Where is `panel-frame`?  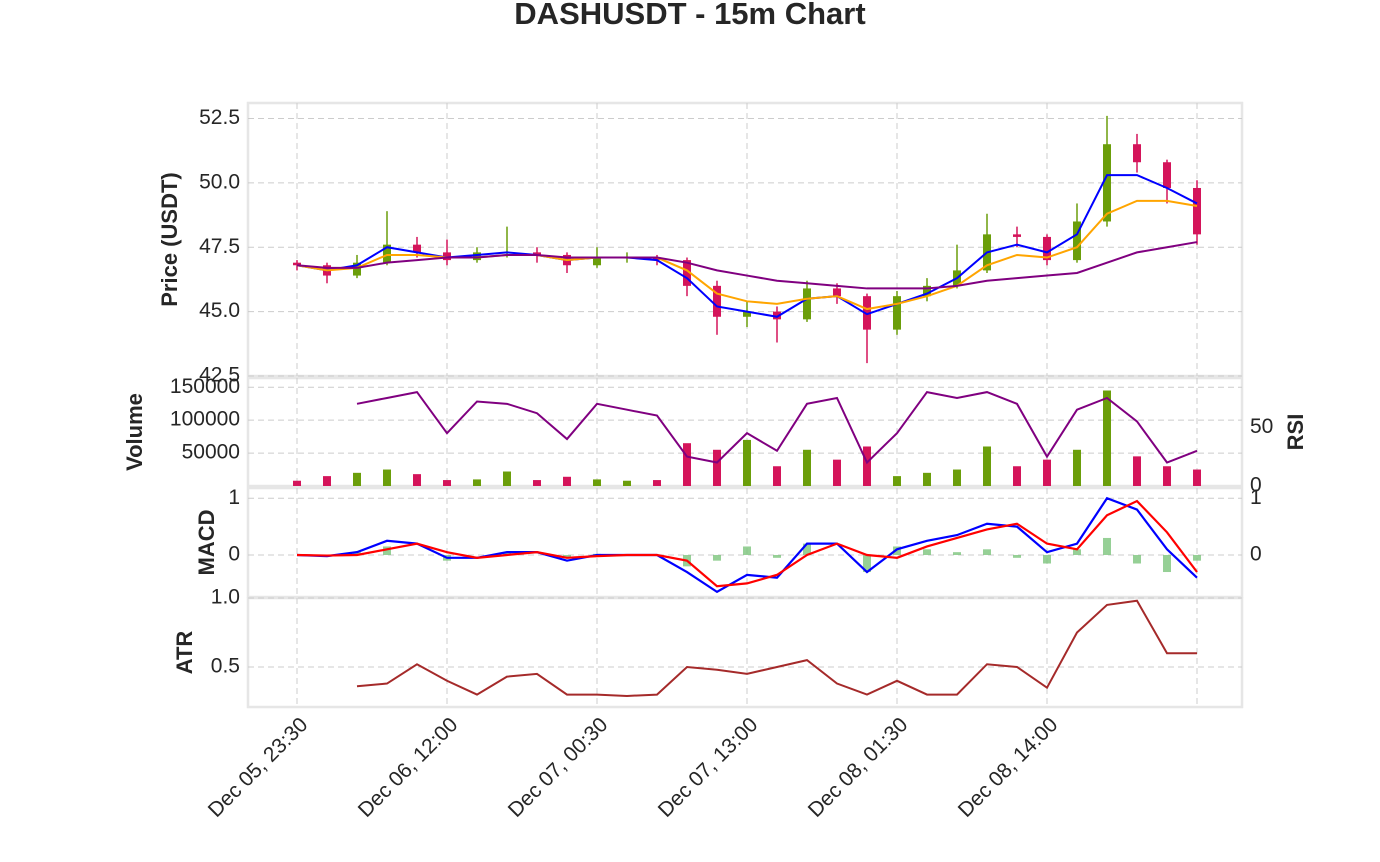 panel-frame is located at coordinates (745, 652).